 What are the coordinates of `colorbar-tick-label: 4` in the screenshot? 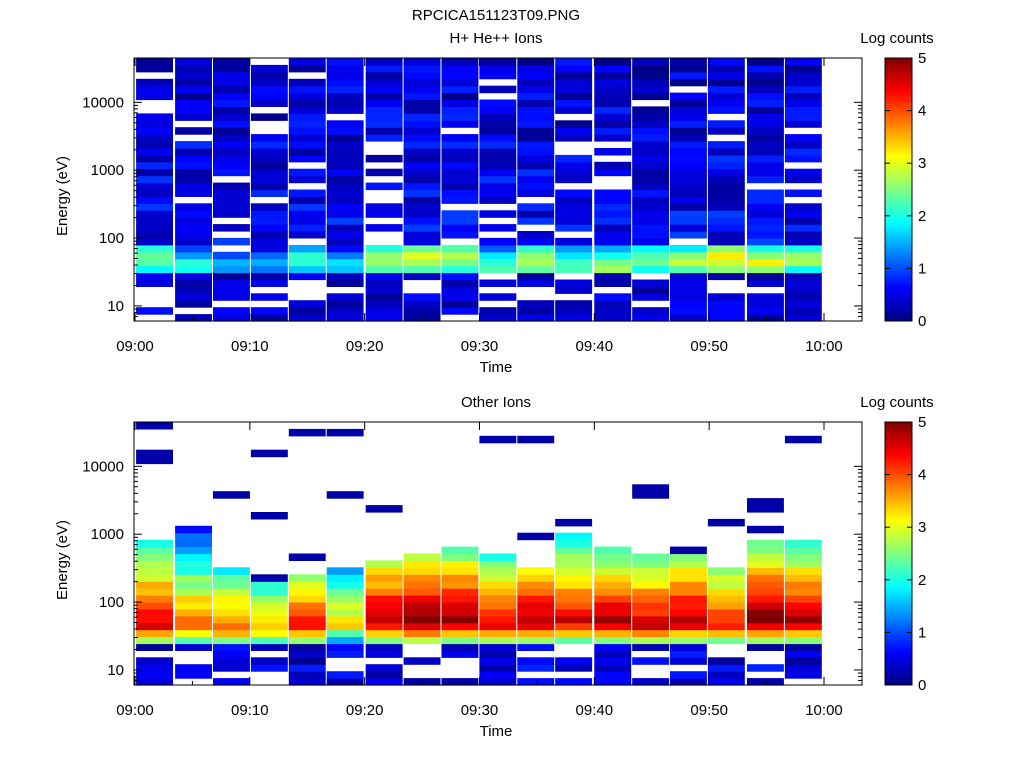 It's located at (922, 475).